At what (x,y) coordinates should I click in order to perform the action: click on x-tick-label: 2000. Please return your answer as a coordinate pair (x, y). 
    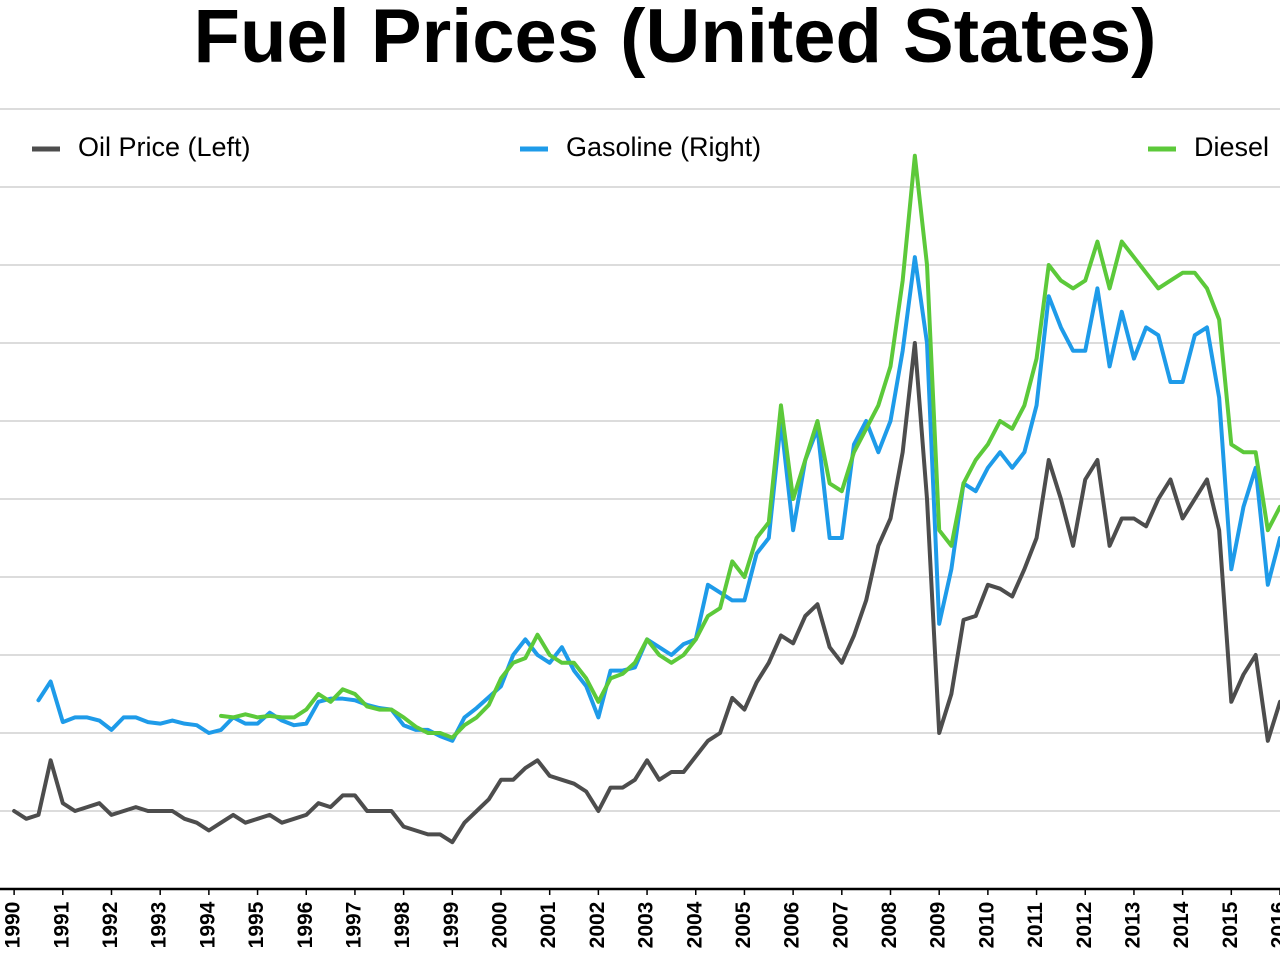
    Looking at the image, I should click on (500, 925).